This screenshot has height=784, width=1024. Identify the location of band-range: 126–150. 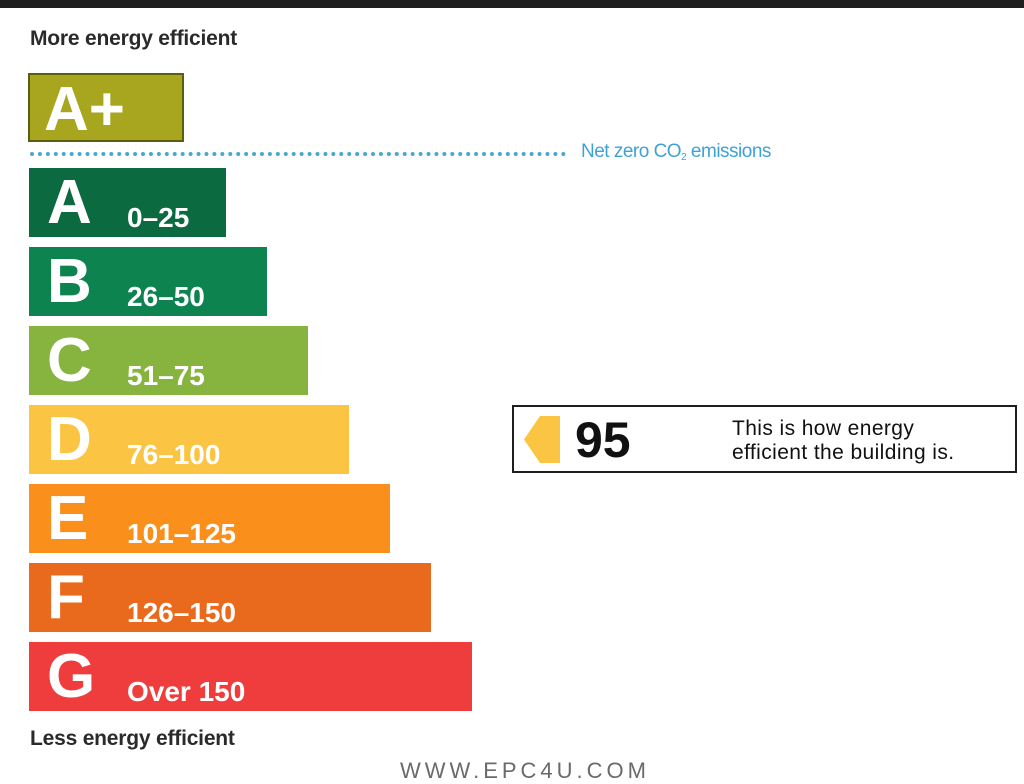
(182, 612).